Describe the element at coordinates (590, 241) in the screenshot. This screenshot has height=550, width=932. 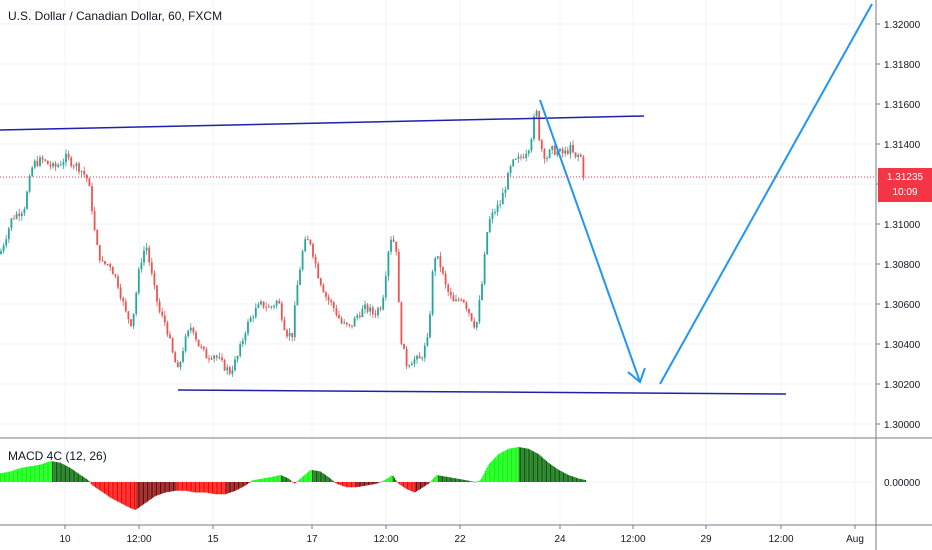
I see `down-arrow-line` at that location.